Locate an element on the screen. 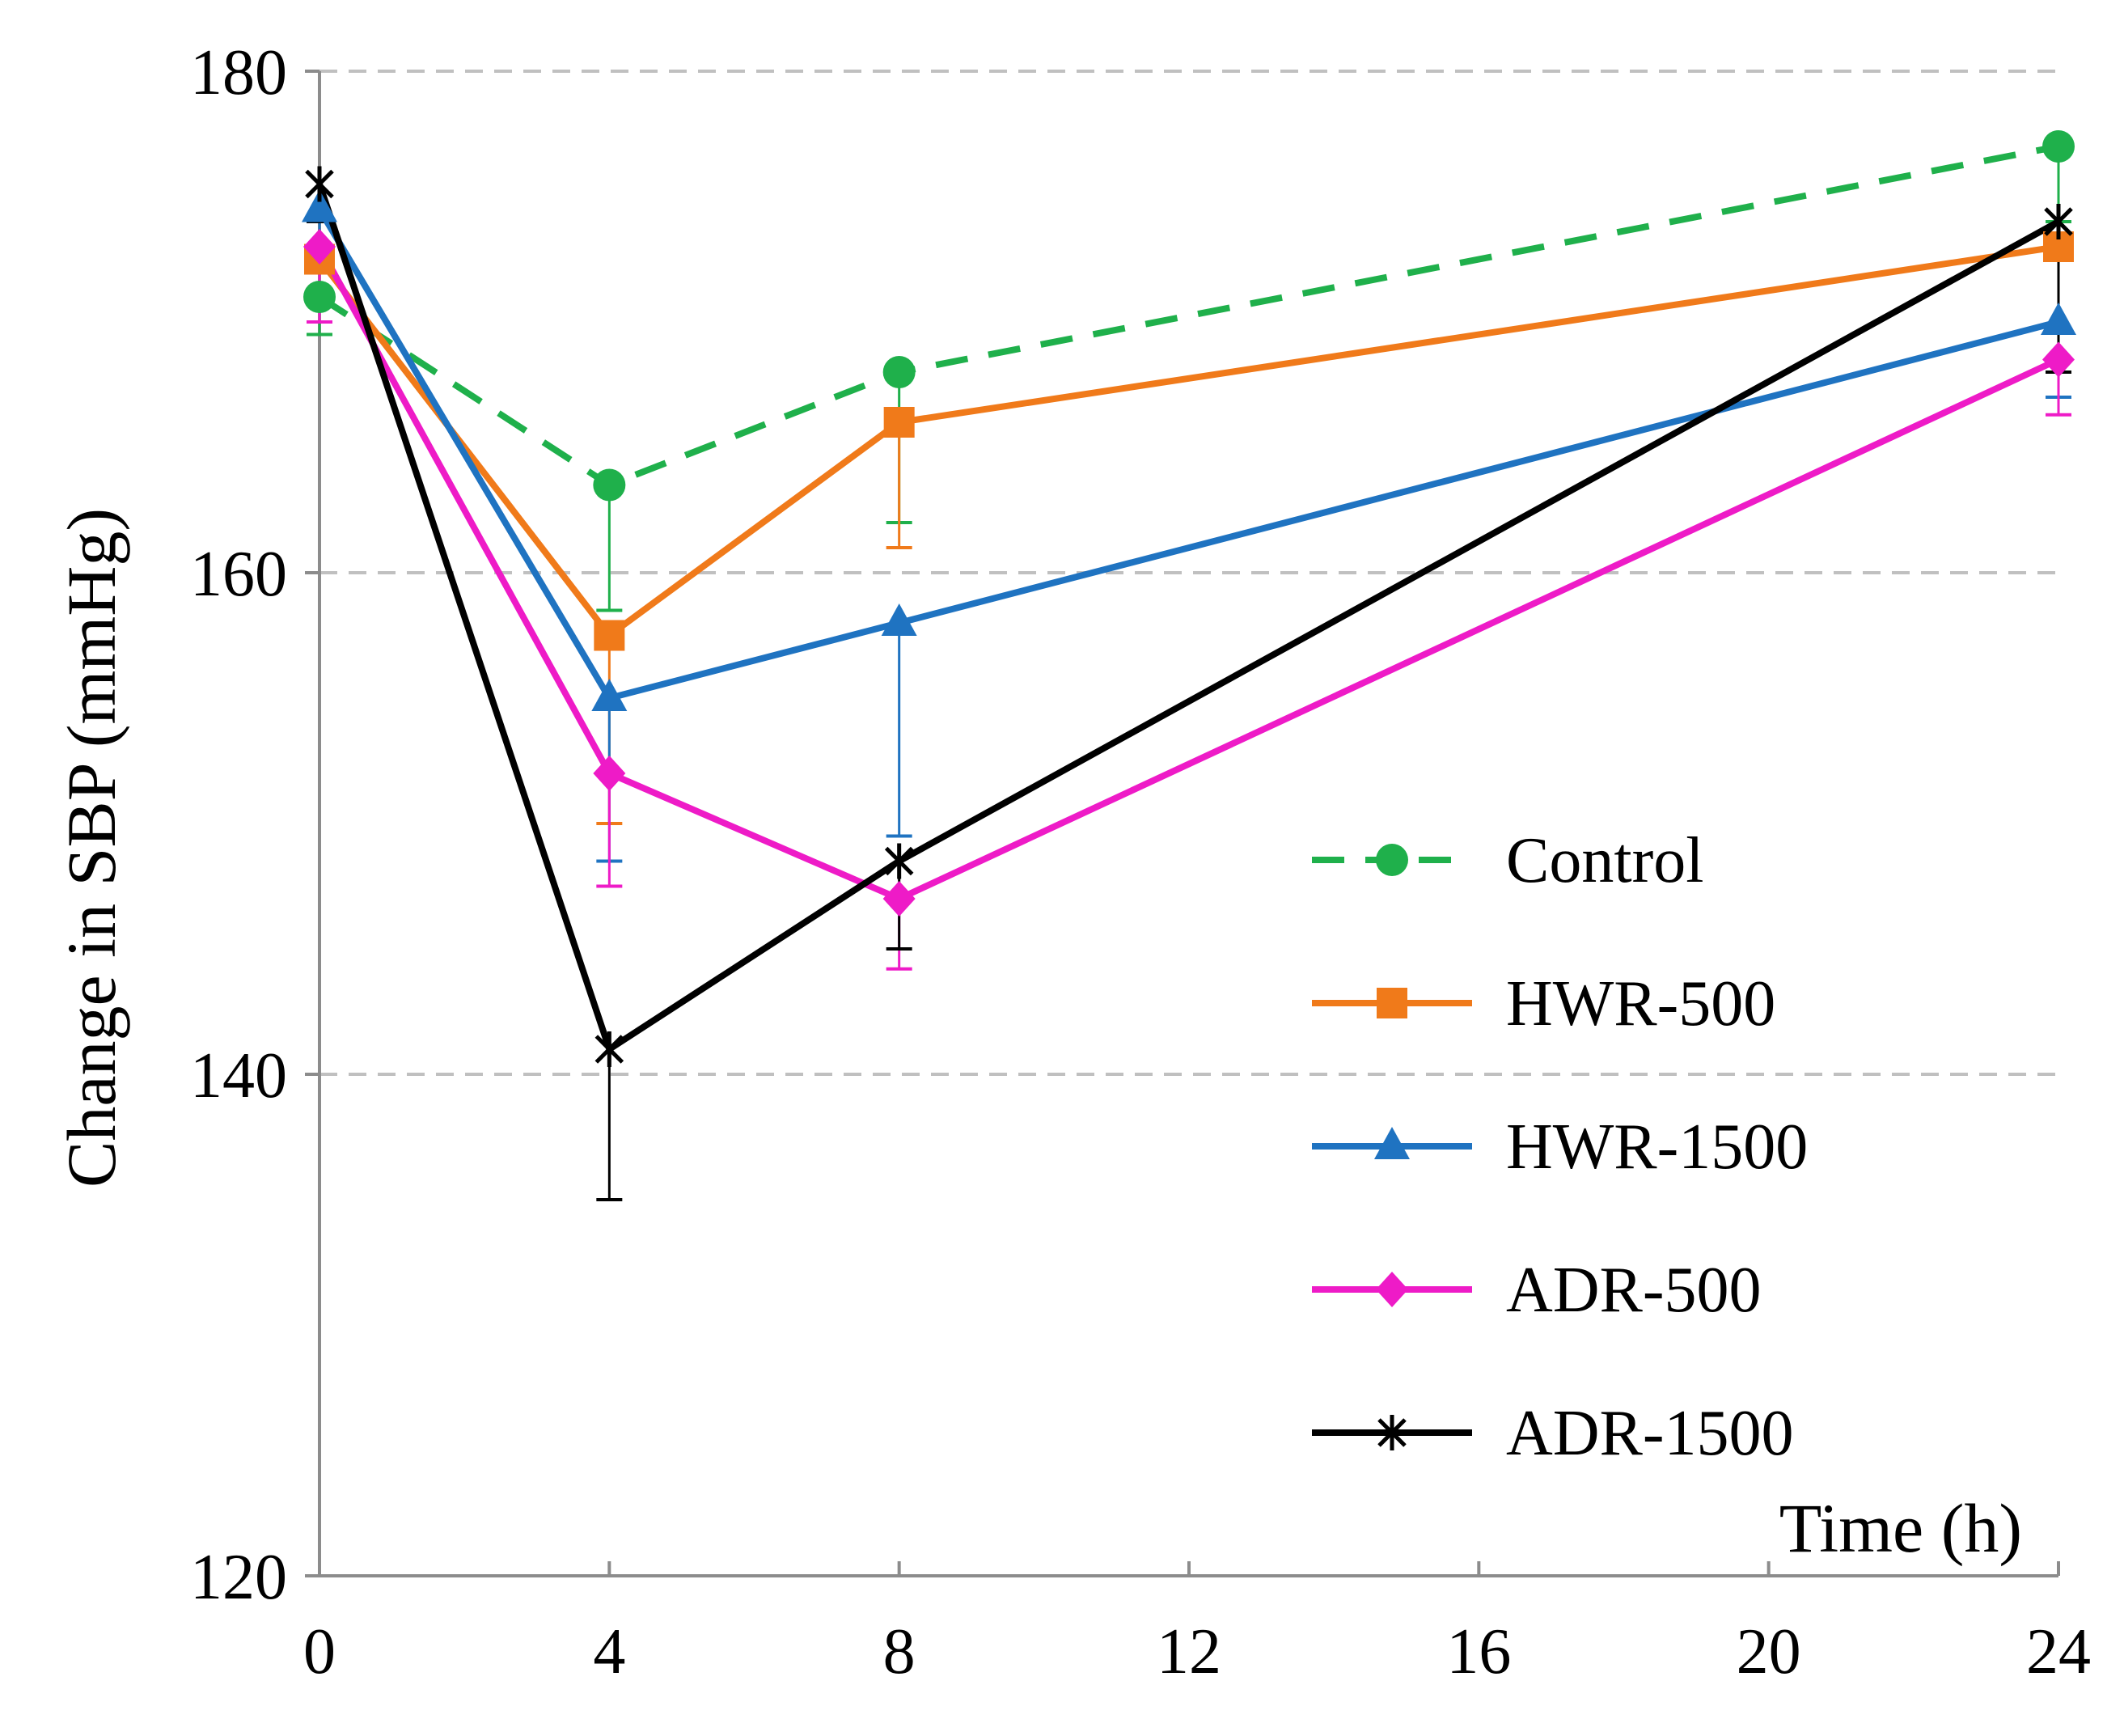 The height and width of the screenshot is (1736, 2124). legend-item-hwr-1500: HWR-1500 is located at coordinates (1560, 1147).